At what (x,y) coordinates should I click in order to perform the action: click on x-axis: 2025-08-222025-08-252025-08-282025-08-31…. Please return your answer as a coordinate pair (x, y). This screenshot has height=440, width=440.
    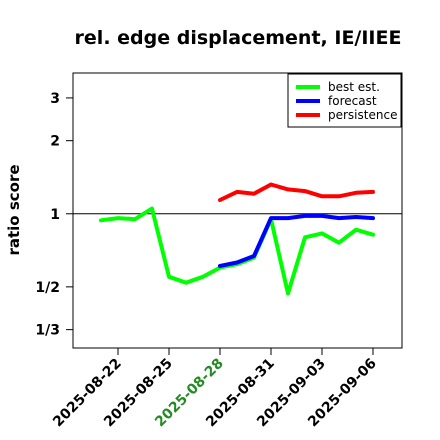
    Looking at the image, I should click on (215, 389).